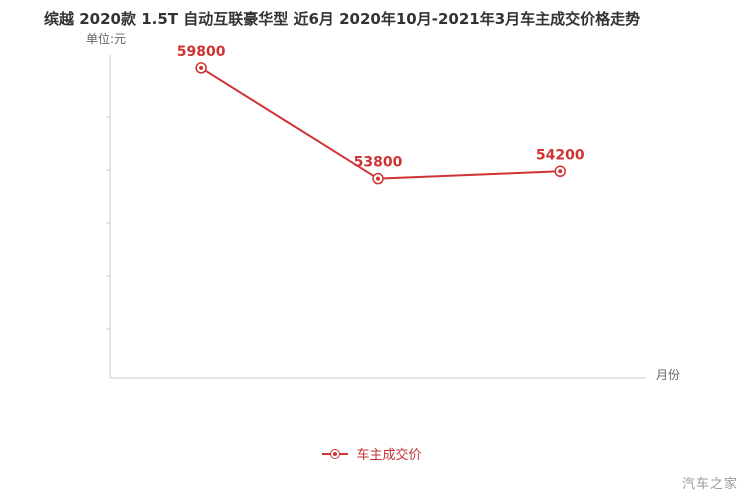  What do you see at coordinates (378, 163) in the screenshot?
I see `data-point-label: 53800` at bounding box center [378, 163].